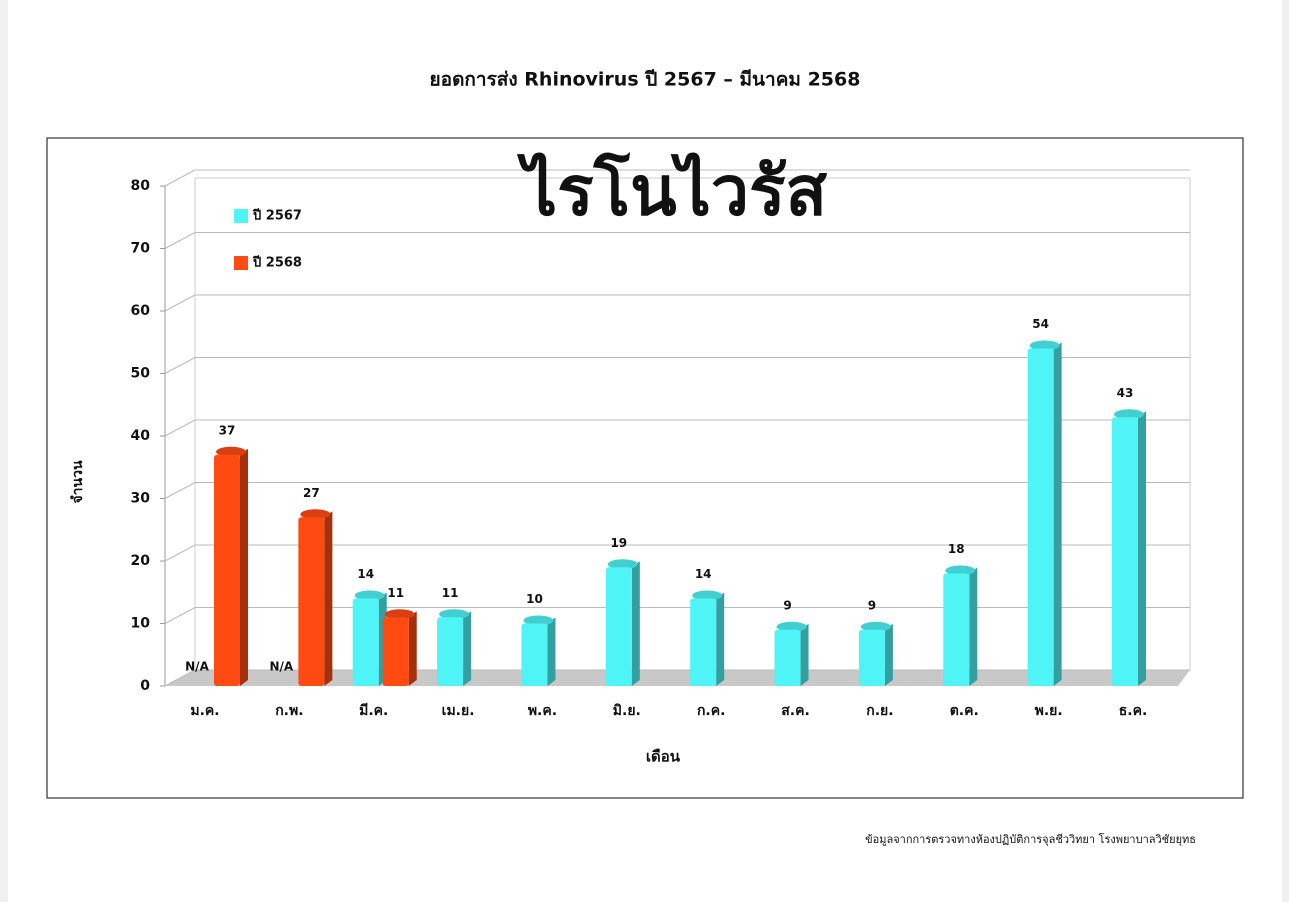 This screenshot has height=902, width=1289. Describe the element at coordinates (879, 711) in the screenshot. I see `x-tick-label: ก.ย.` at that location.